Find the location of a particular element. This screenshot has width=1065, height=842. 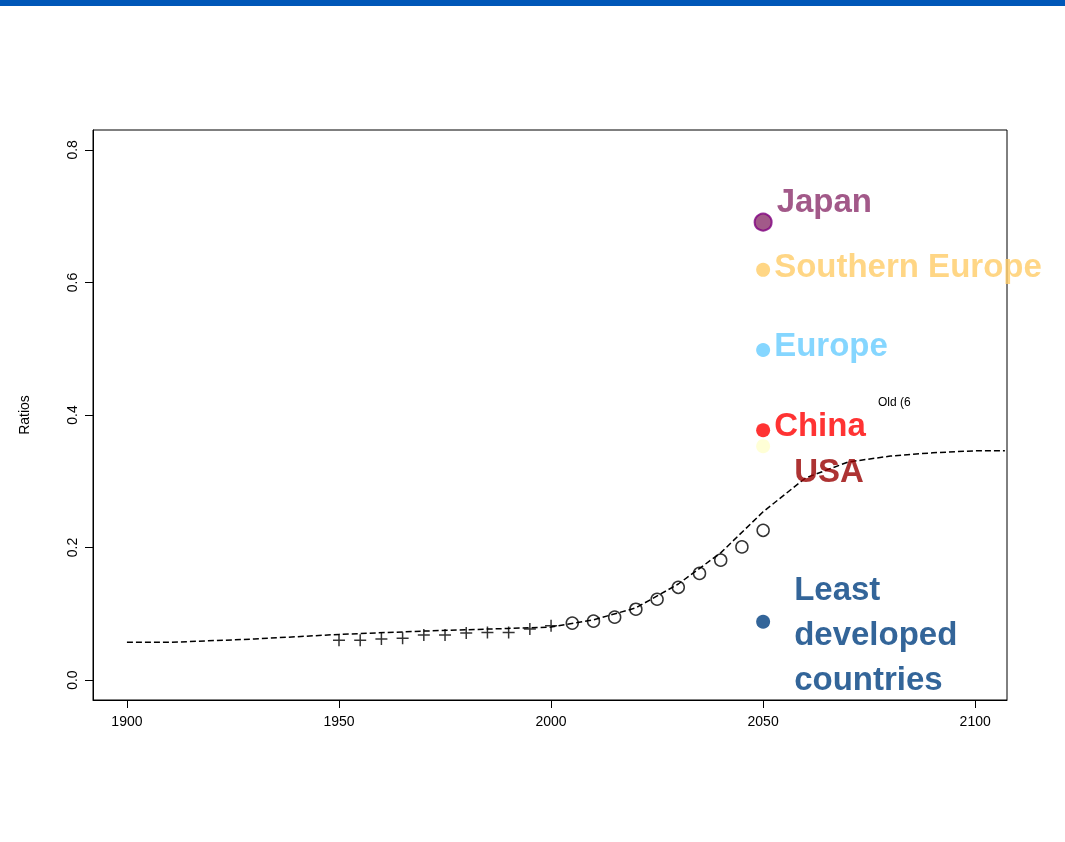

y-tick-label: 0.6 is located at coordinates (72, 282).